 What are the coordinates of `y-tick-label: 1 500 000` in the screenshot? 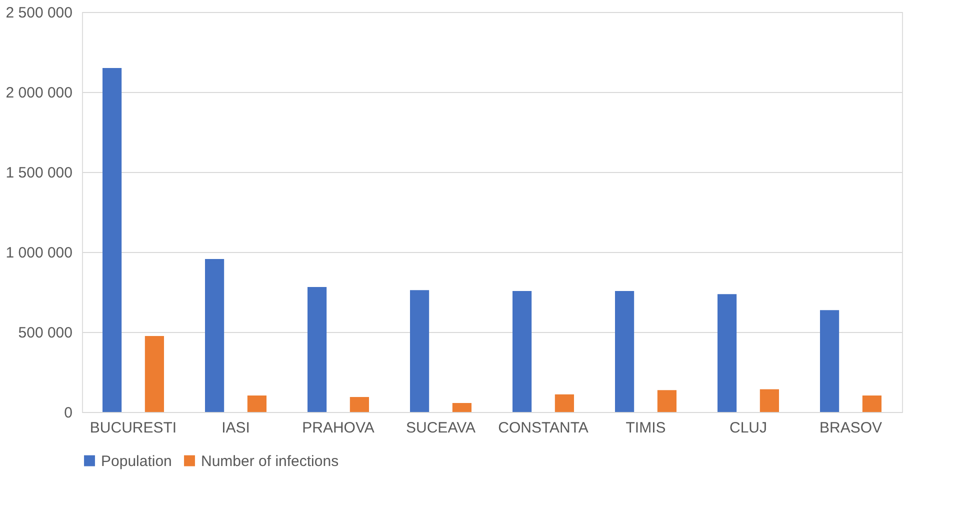 It's located at (39, 173).